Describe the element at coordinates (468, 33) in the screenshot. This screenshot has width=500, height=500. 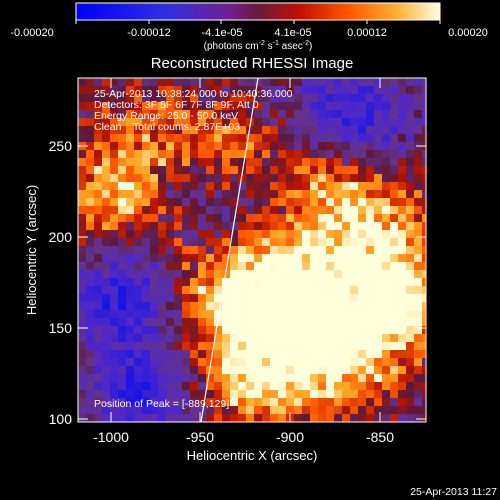
I see `colorbar-tick: 0.00020` at that location.